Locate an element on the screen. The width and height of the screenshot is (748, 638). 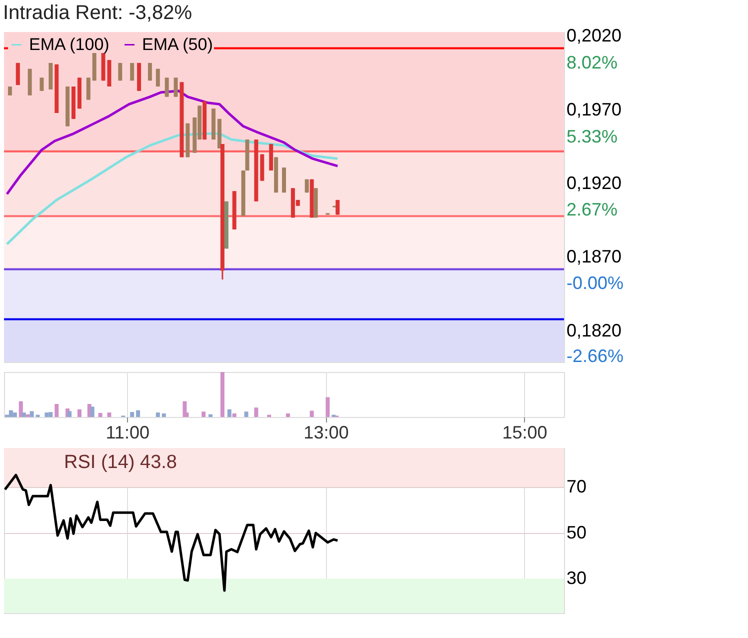
annotation: RSI (14) 43.8 is located at coordinates (120, 462).